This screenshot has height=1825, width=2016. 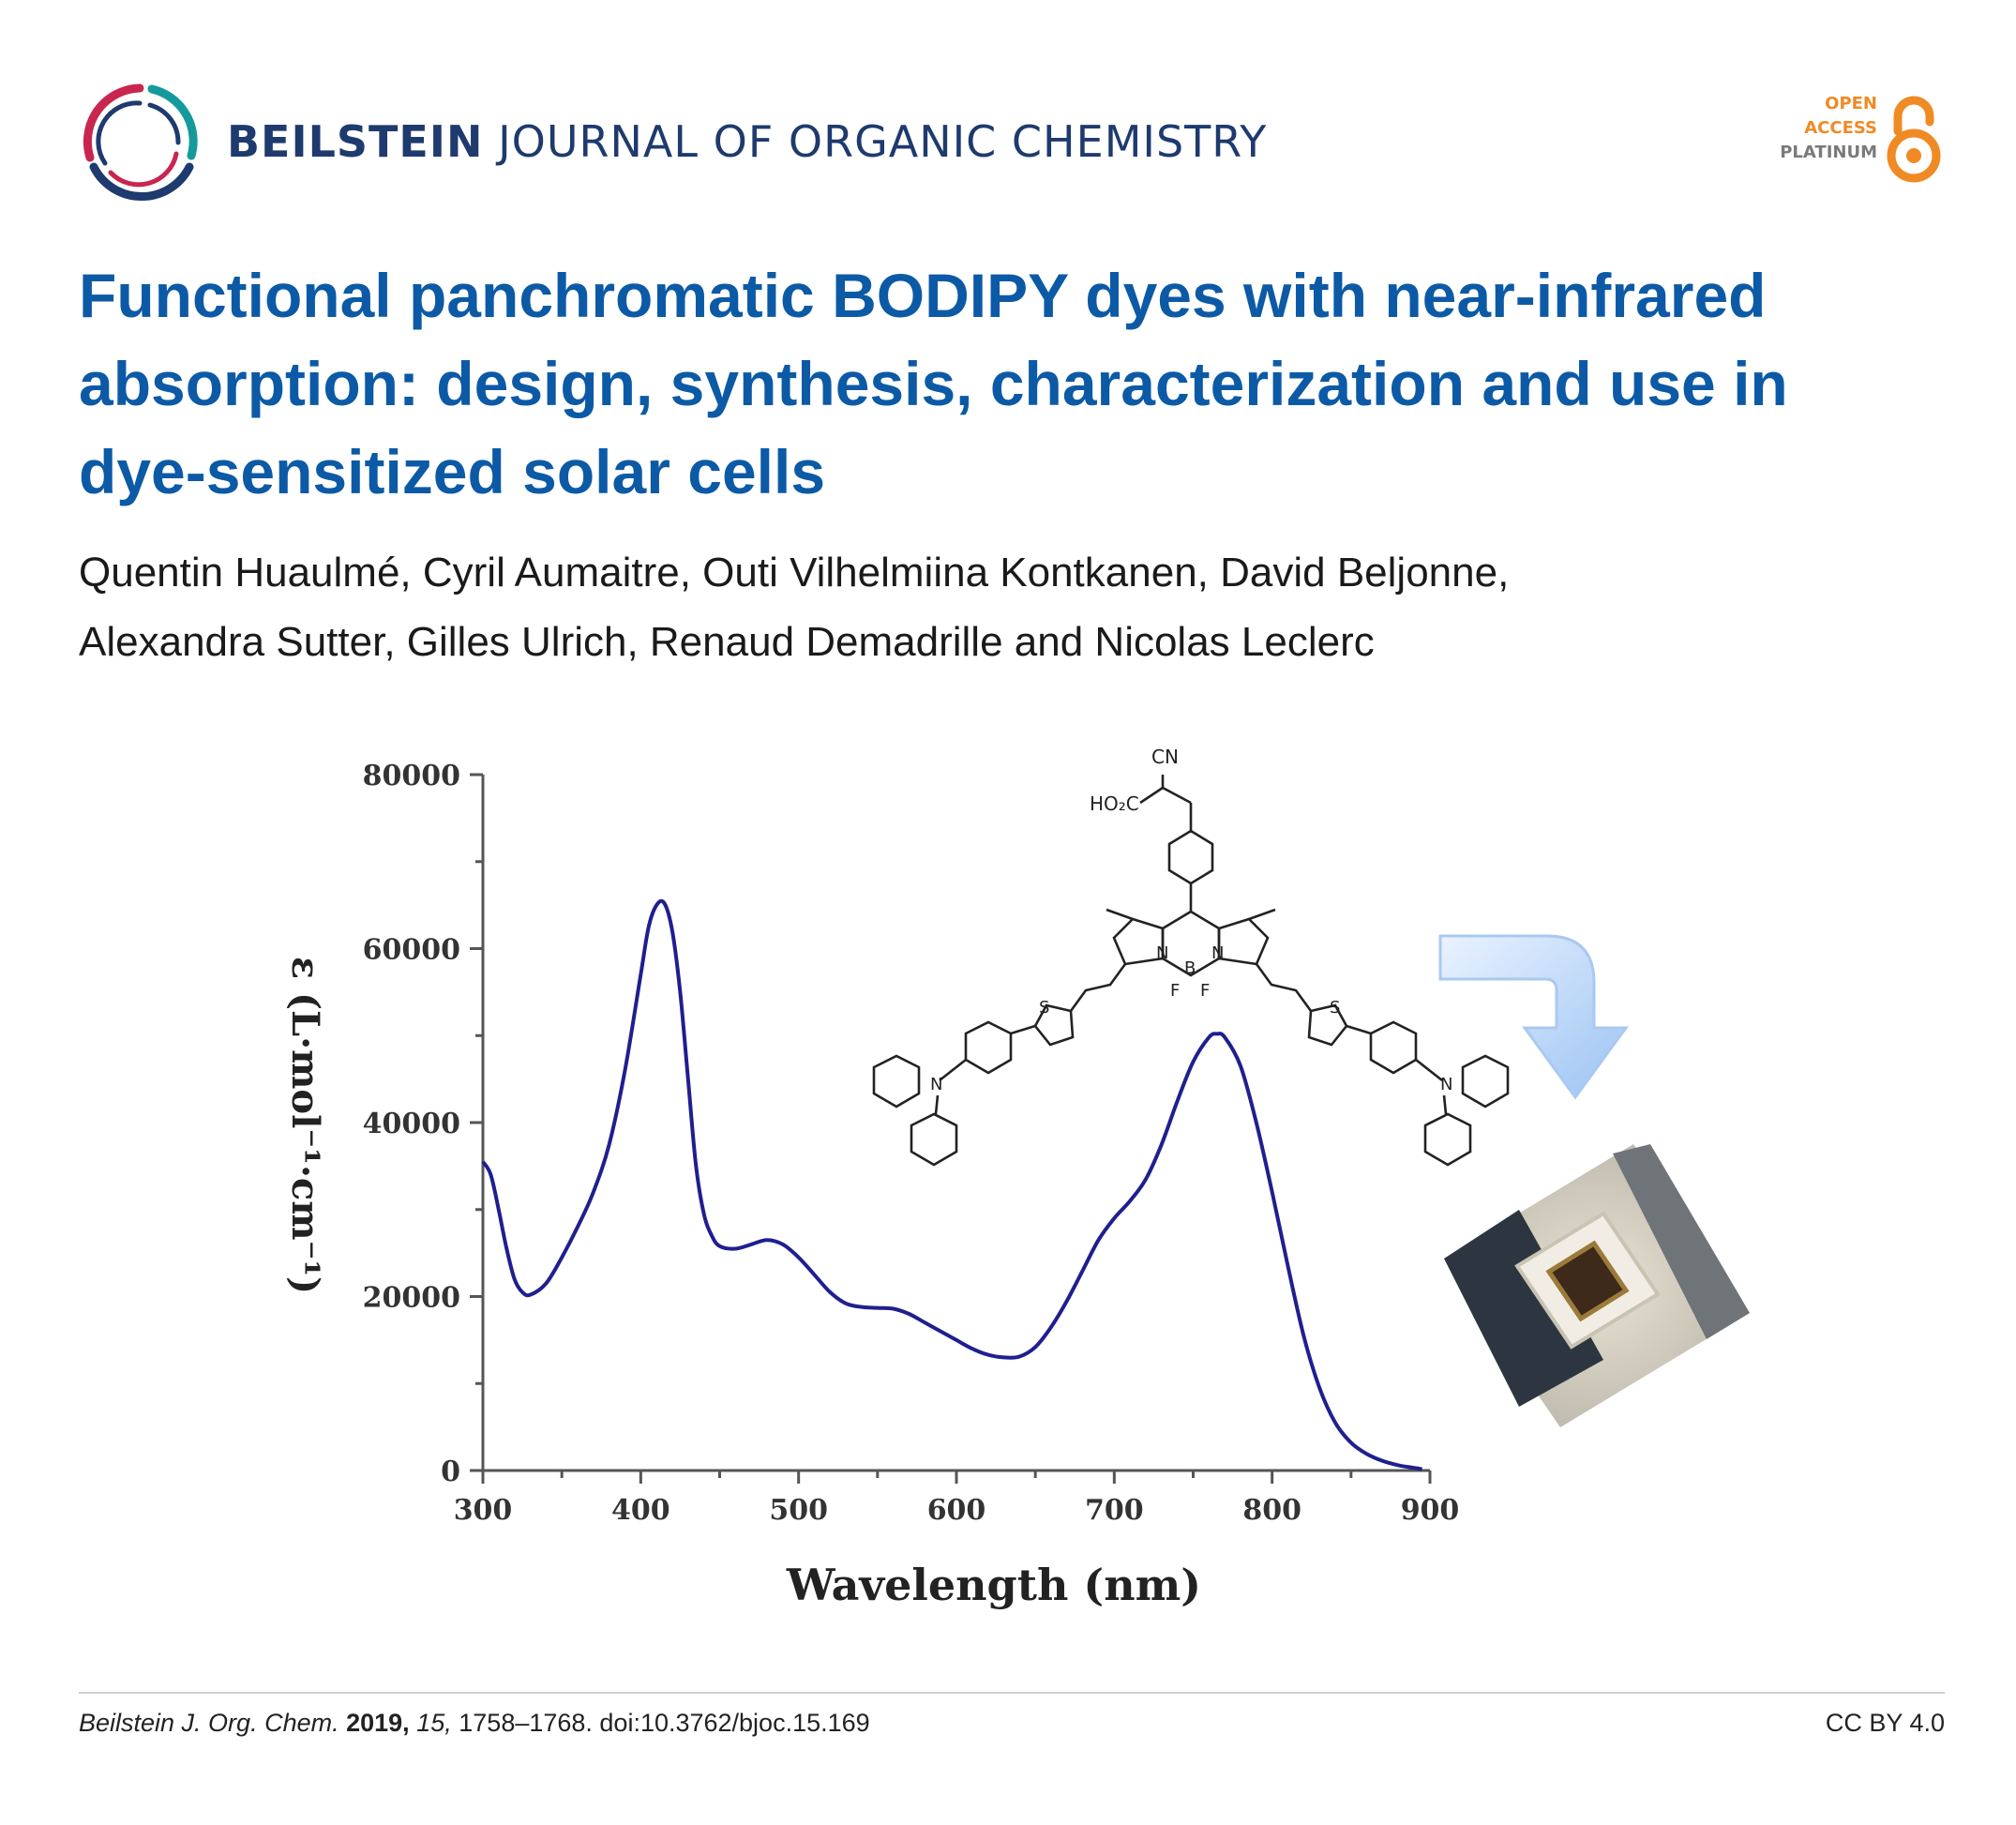 I want to click on citation-pages-doi: 1758–1768. doi:10.3762/bjoc.15.169, so click(x=664, y=1723).